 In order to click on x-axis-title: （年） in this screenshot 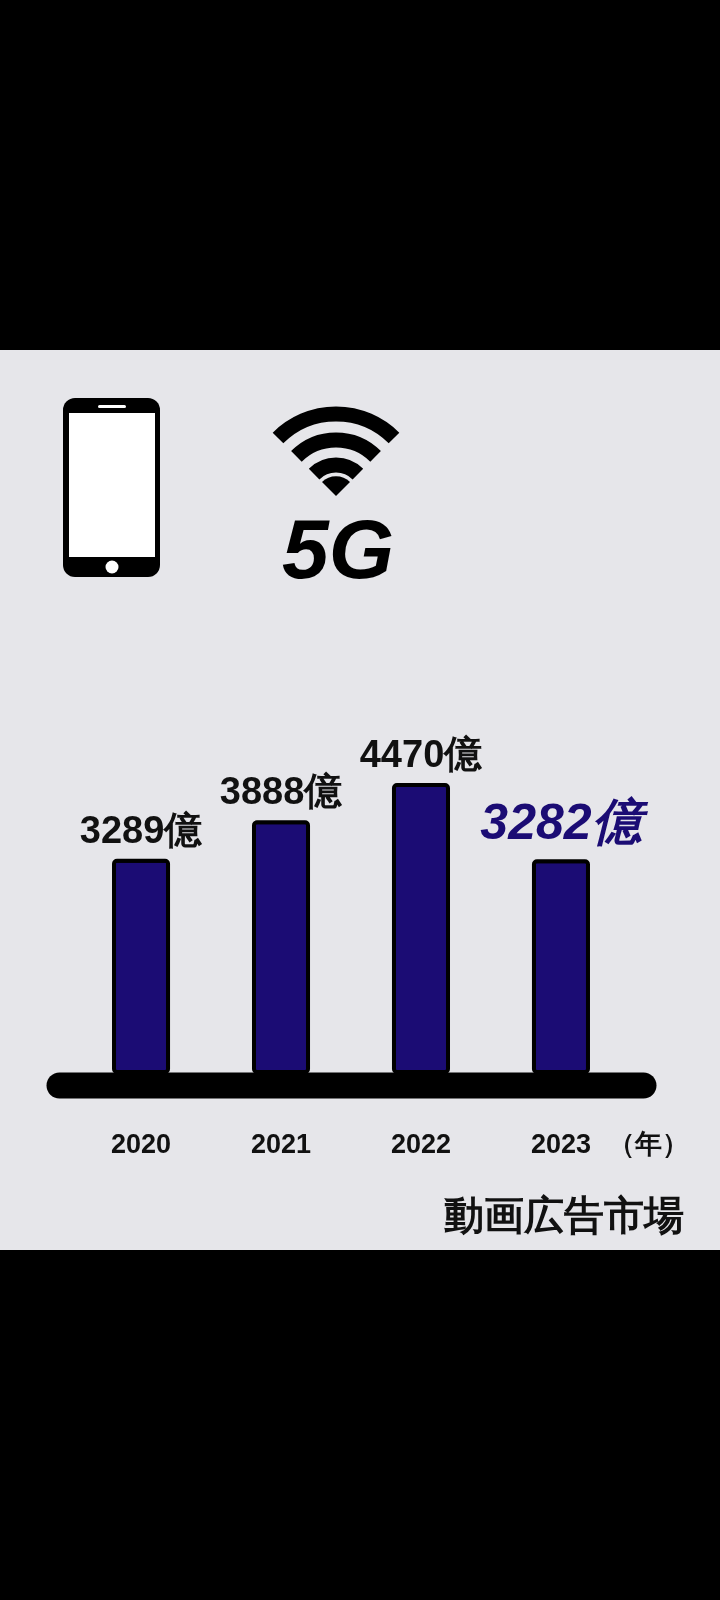, I will do `click(649, 1143)`.